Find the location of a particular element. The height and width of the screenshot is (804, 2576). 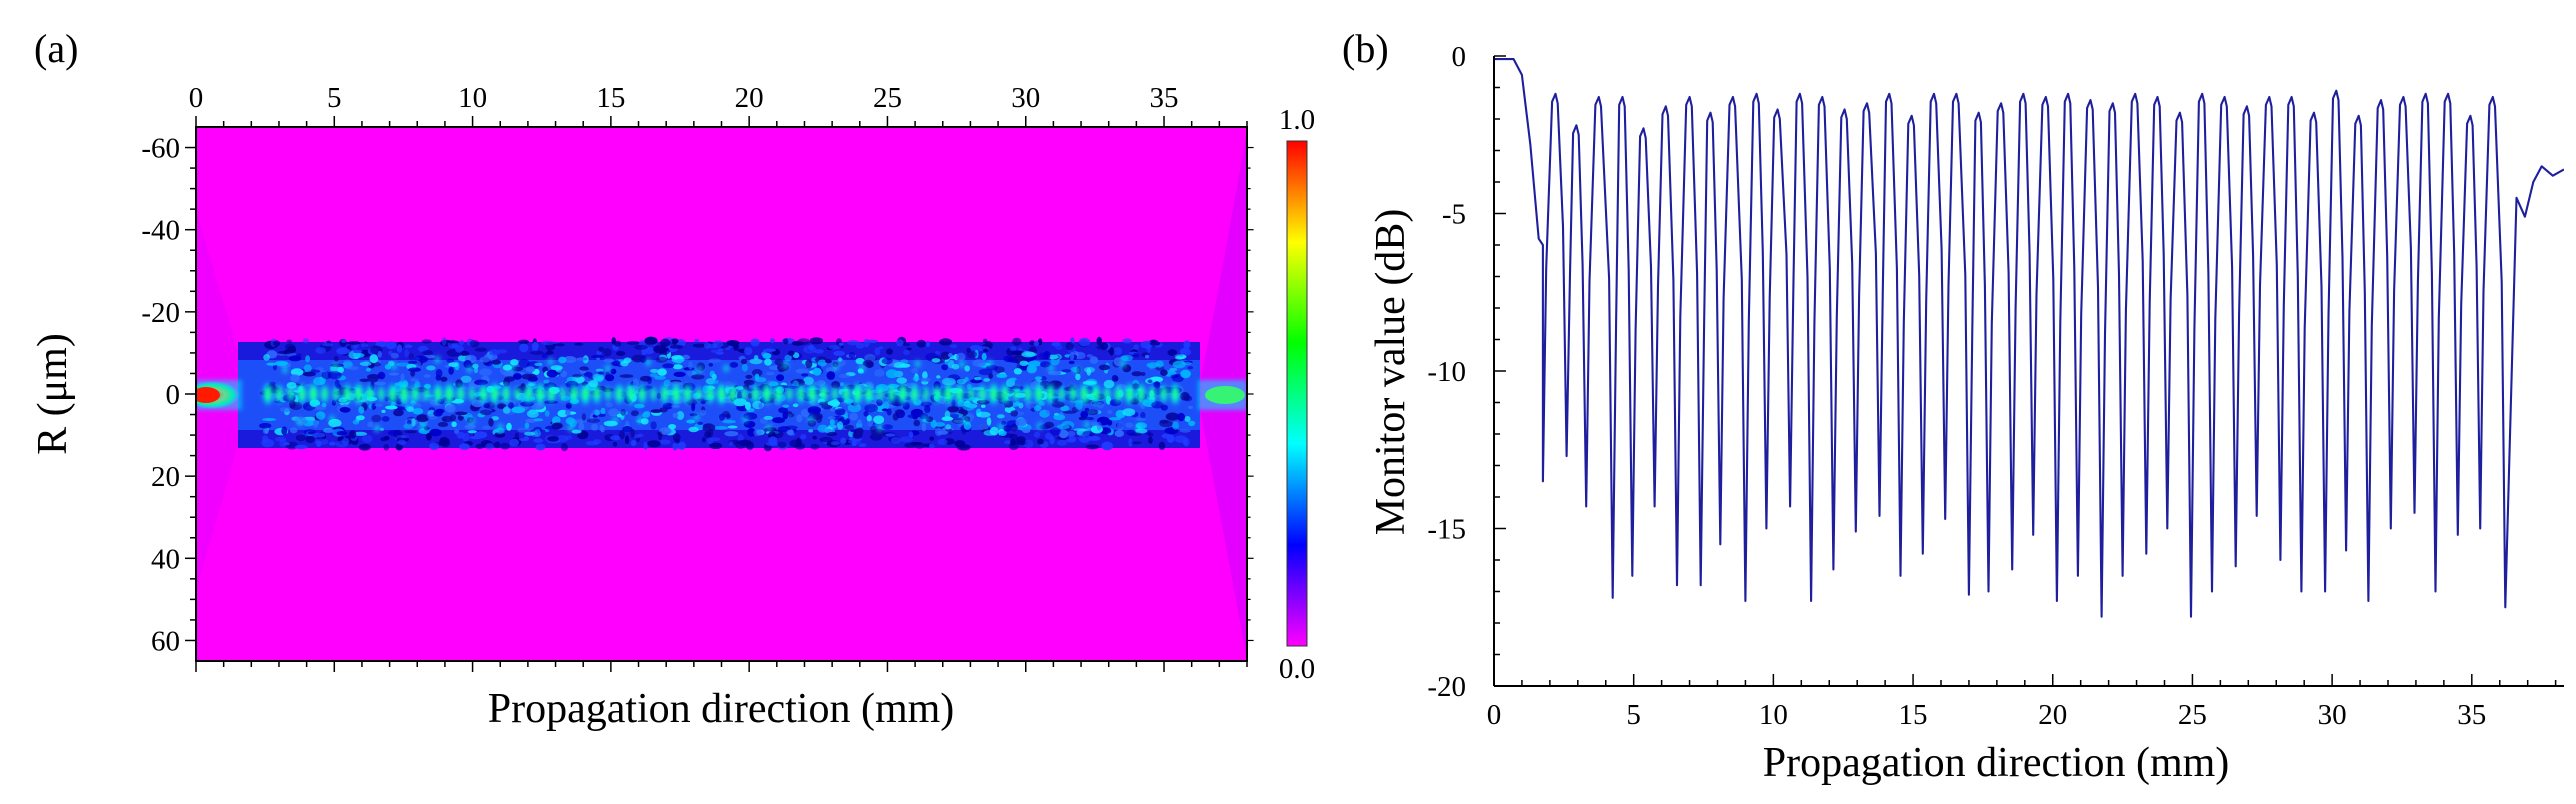

line-x-axis-label: Propagation direction (mm) is located at coordinates (1996, 763).